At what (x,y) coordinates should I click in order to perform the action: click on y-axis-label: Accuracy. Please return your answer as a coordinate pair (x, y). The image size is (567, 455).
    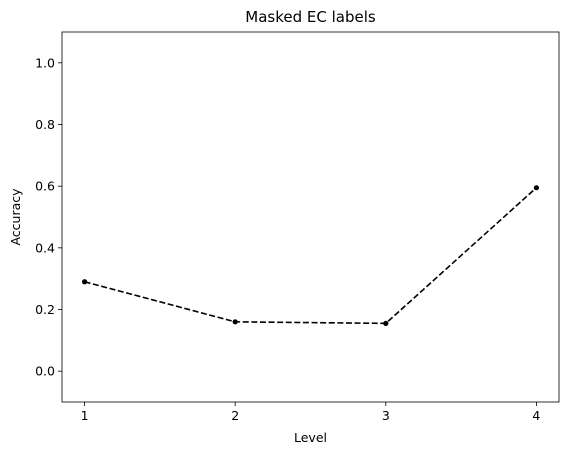
    Looking at the image, I should click on (15, 217).